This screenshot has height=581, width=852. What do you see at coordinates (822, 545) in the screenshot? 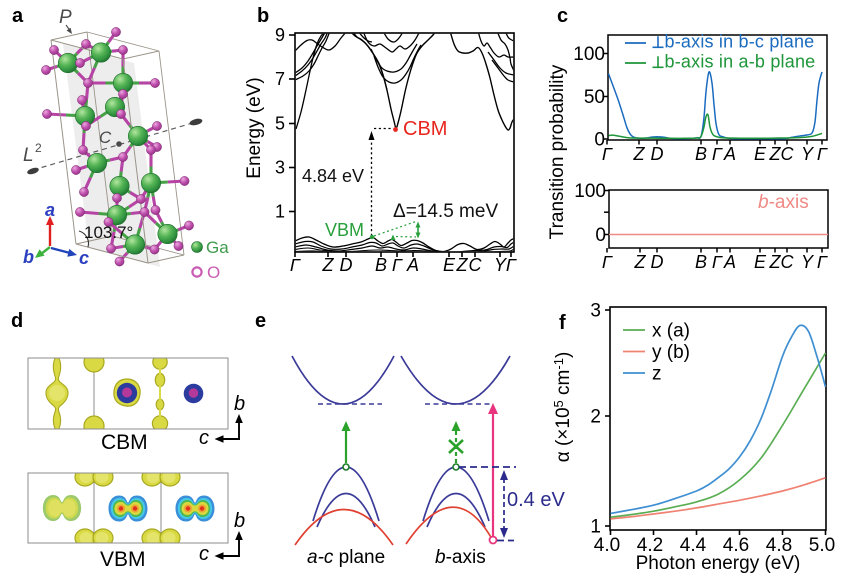
I see `svg-text: 5.0` at bounding box center [822, 545].